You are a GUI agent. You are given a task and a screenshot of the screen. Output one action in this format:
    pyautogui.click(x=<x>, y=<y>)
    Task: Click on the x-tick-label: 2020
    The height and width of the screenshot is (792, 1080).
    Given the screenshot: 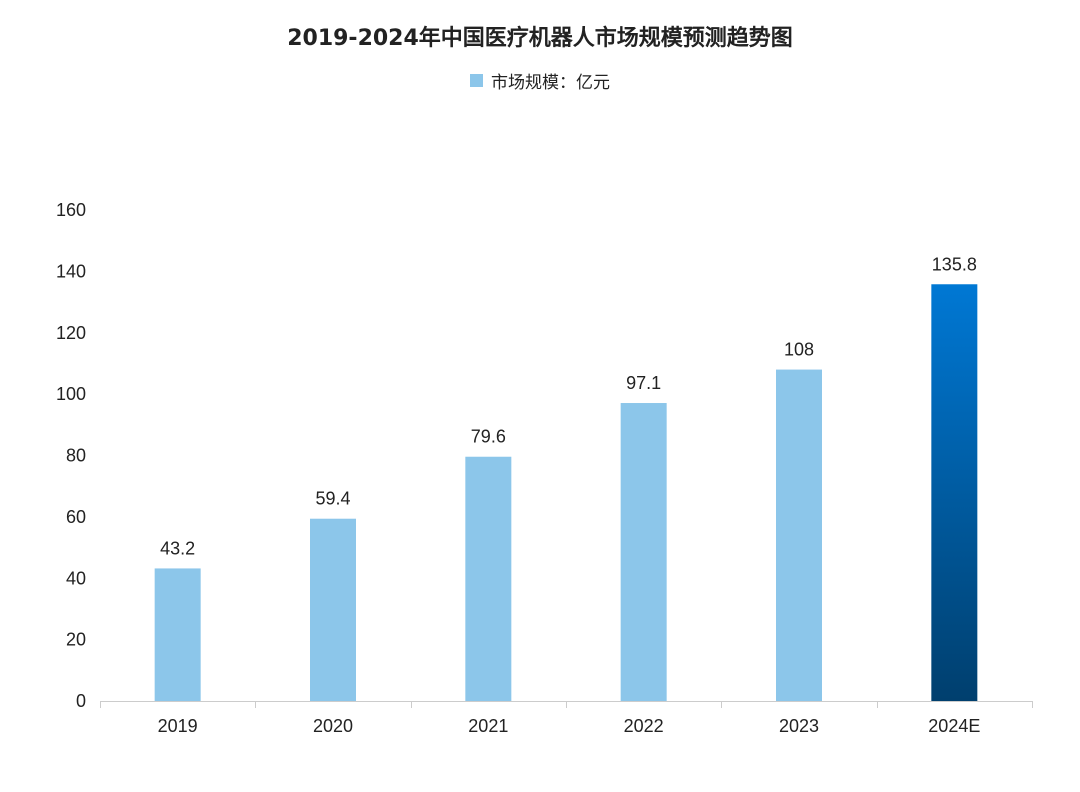 What is the action you would take?
    pyautogui.click(x=333, y=726)
    